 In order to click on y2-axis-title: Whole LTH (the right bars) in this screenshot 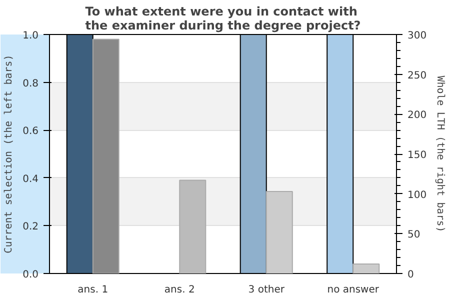, I will do `click(440, 154)`.